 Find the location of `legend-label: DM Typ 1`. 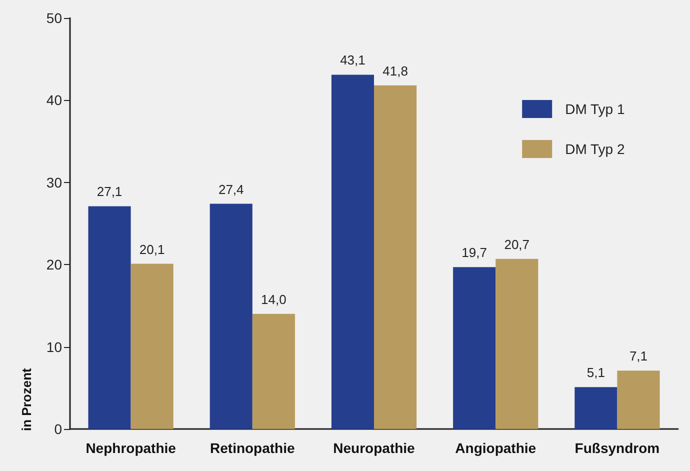

legend-label: DM Typ 1 is located at coordinates (595, 109).